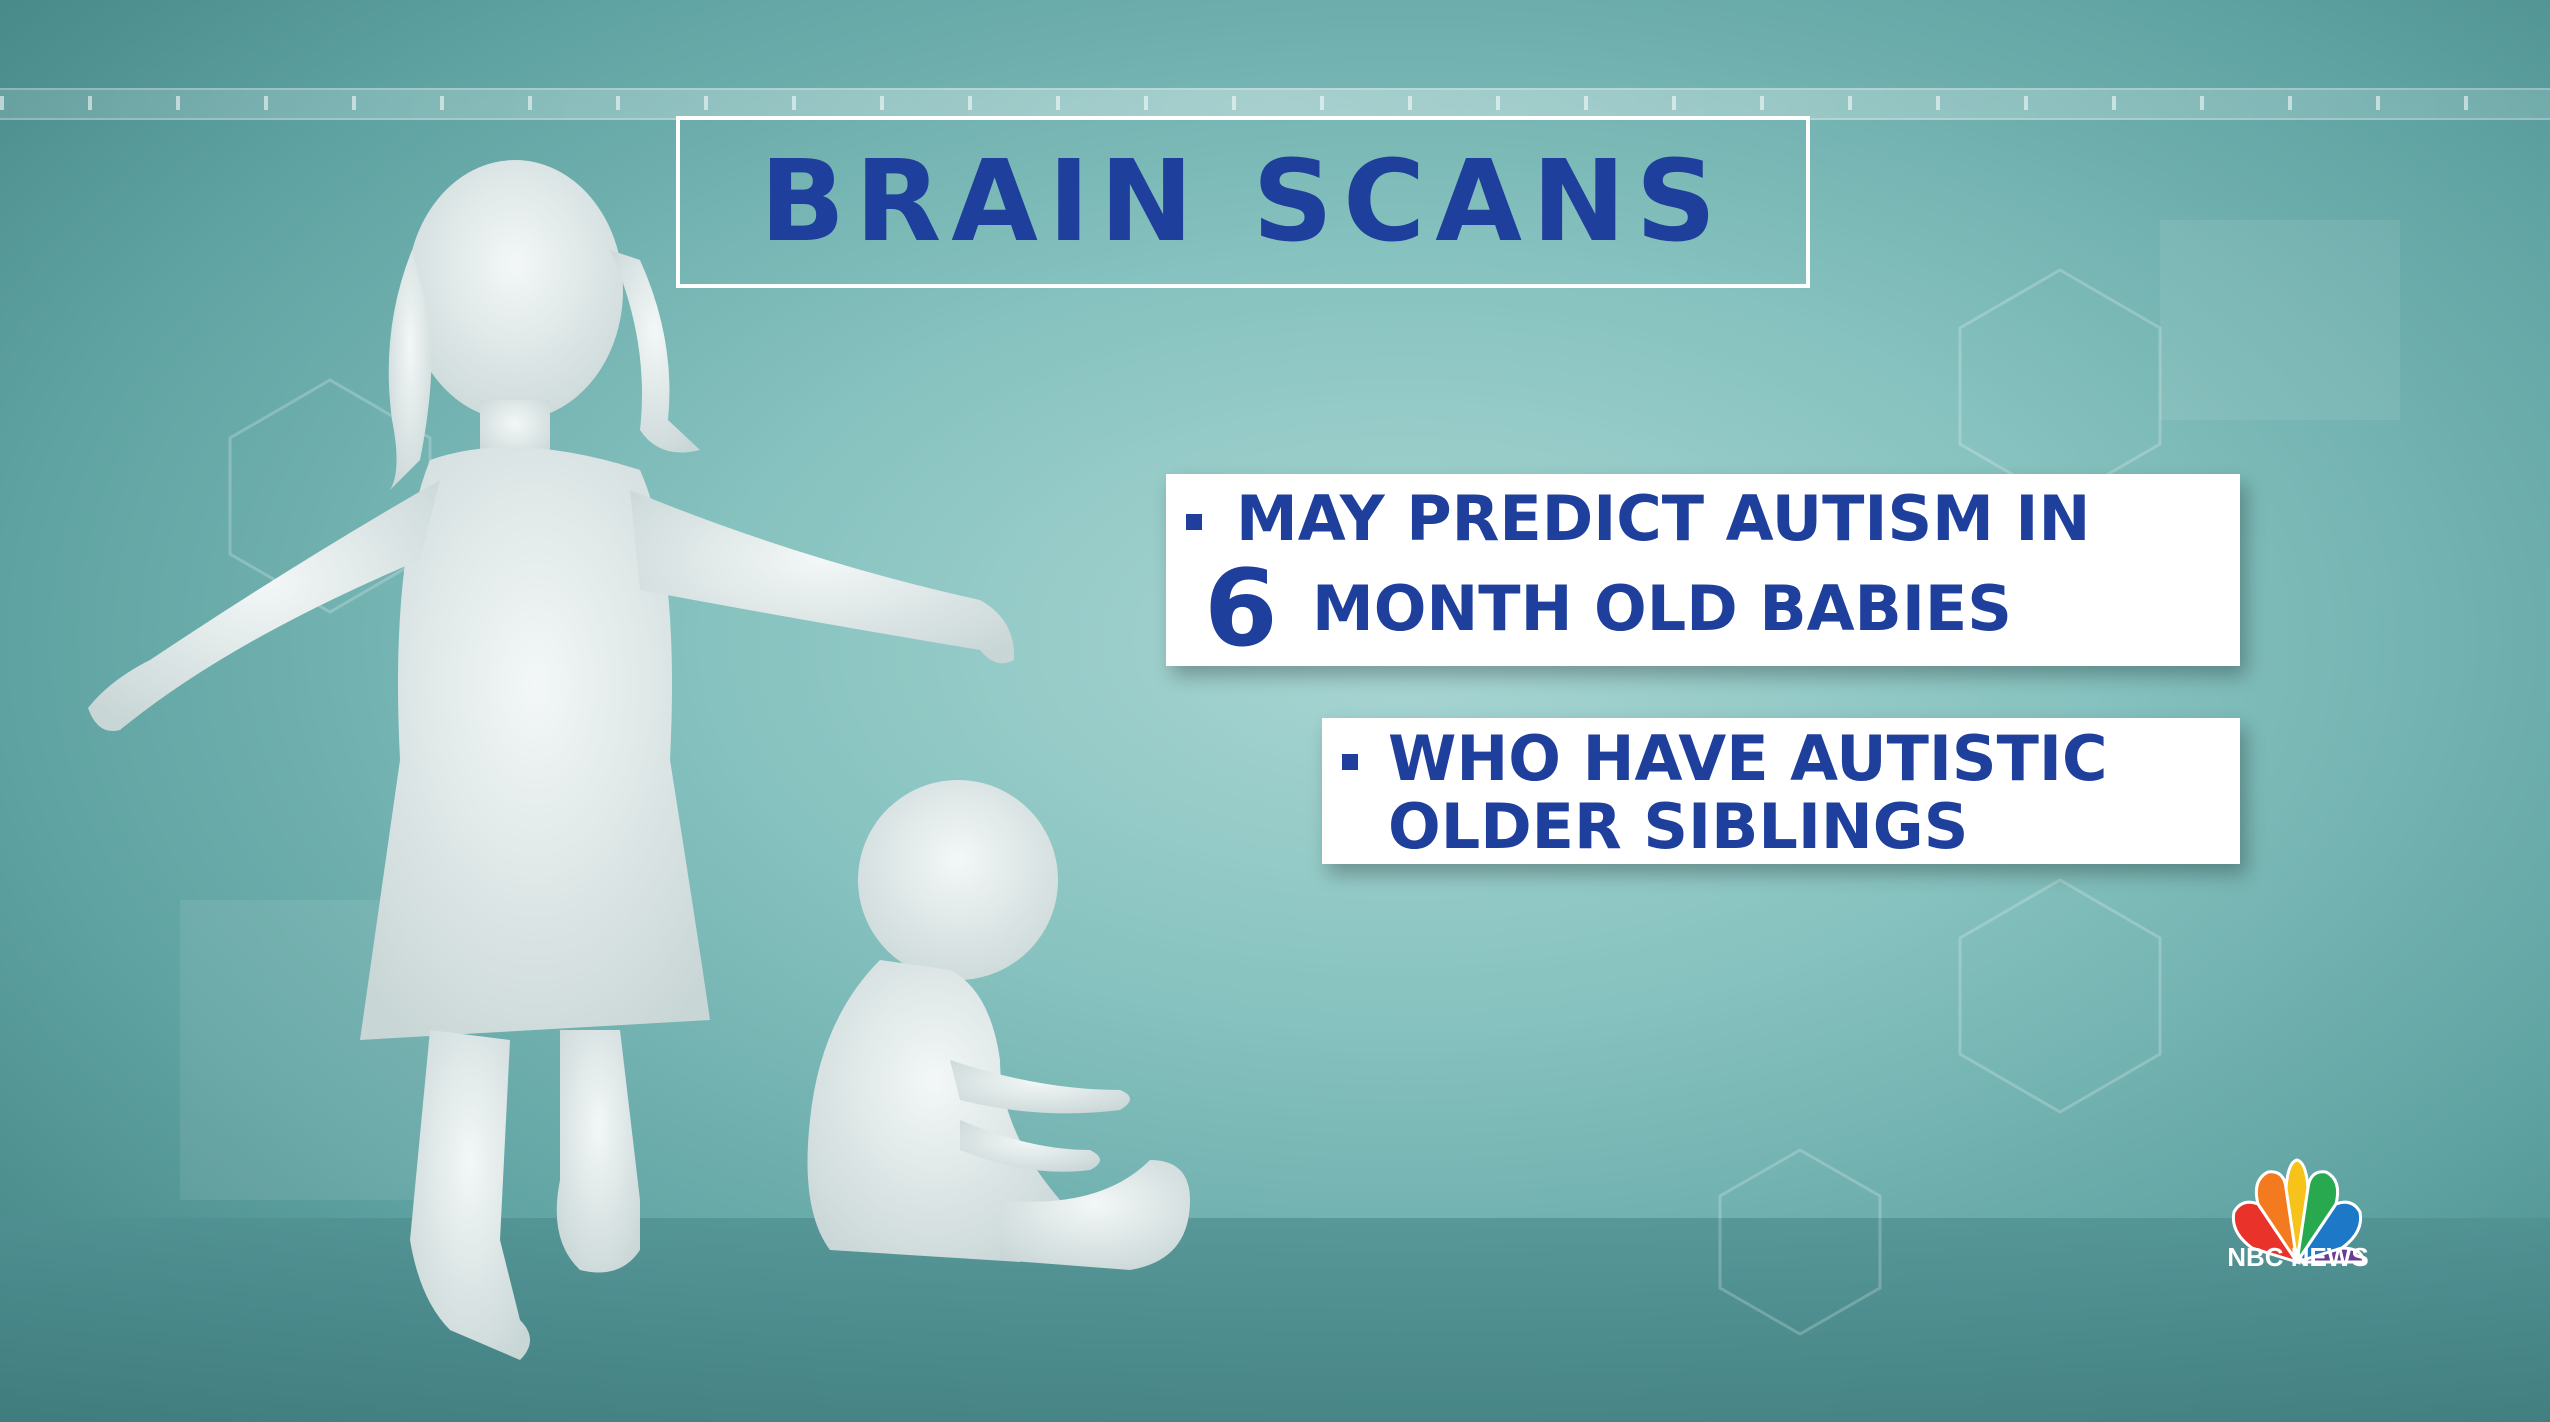 The height and width of the screenshot is (1422, 2550). What do you see at coordinates (1663, 518) in the screenshot?
I see `caption-line: MAY PREDICT AUTISM IN` at bounding box center [1663, 518].